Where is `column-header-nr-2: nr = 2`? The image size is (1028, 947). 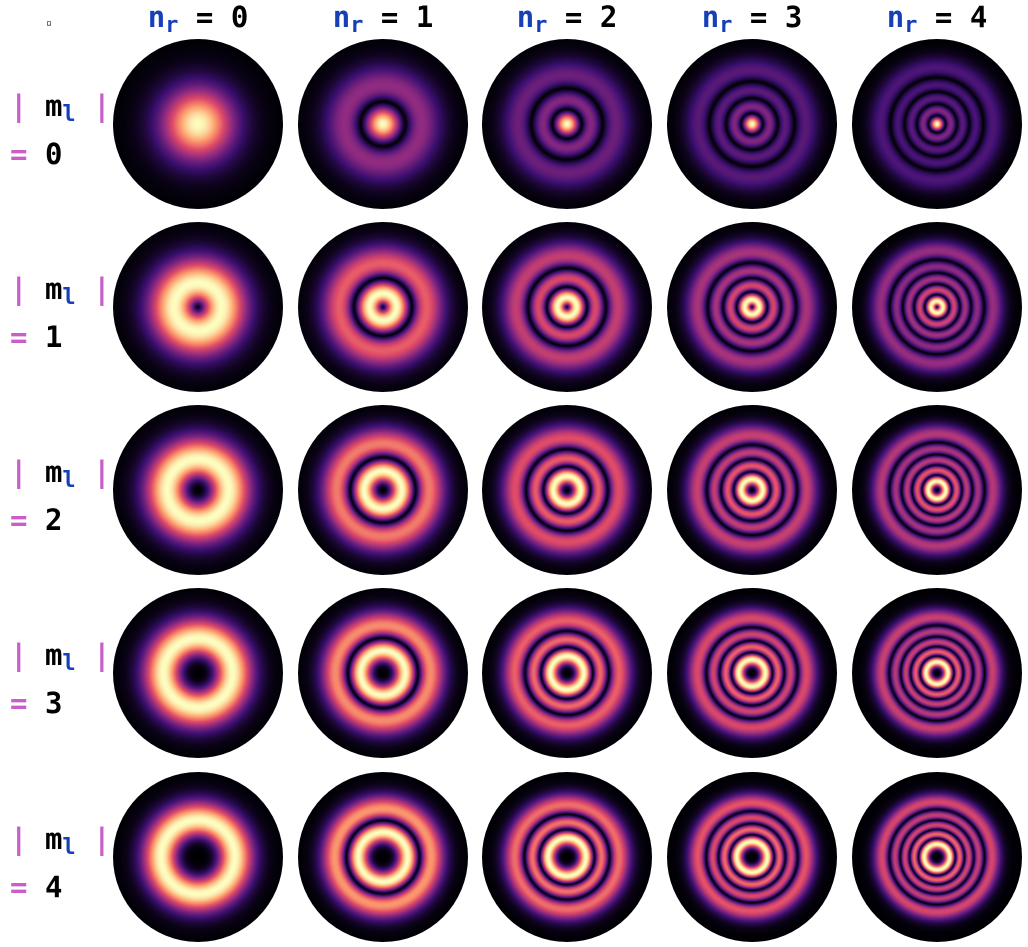
column-header-nr-2: nr = 2 is located at coordinates (567, 19).